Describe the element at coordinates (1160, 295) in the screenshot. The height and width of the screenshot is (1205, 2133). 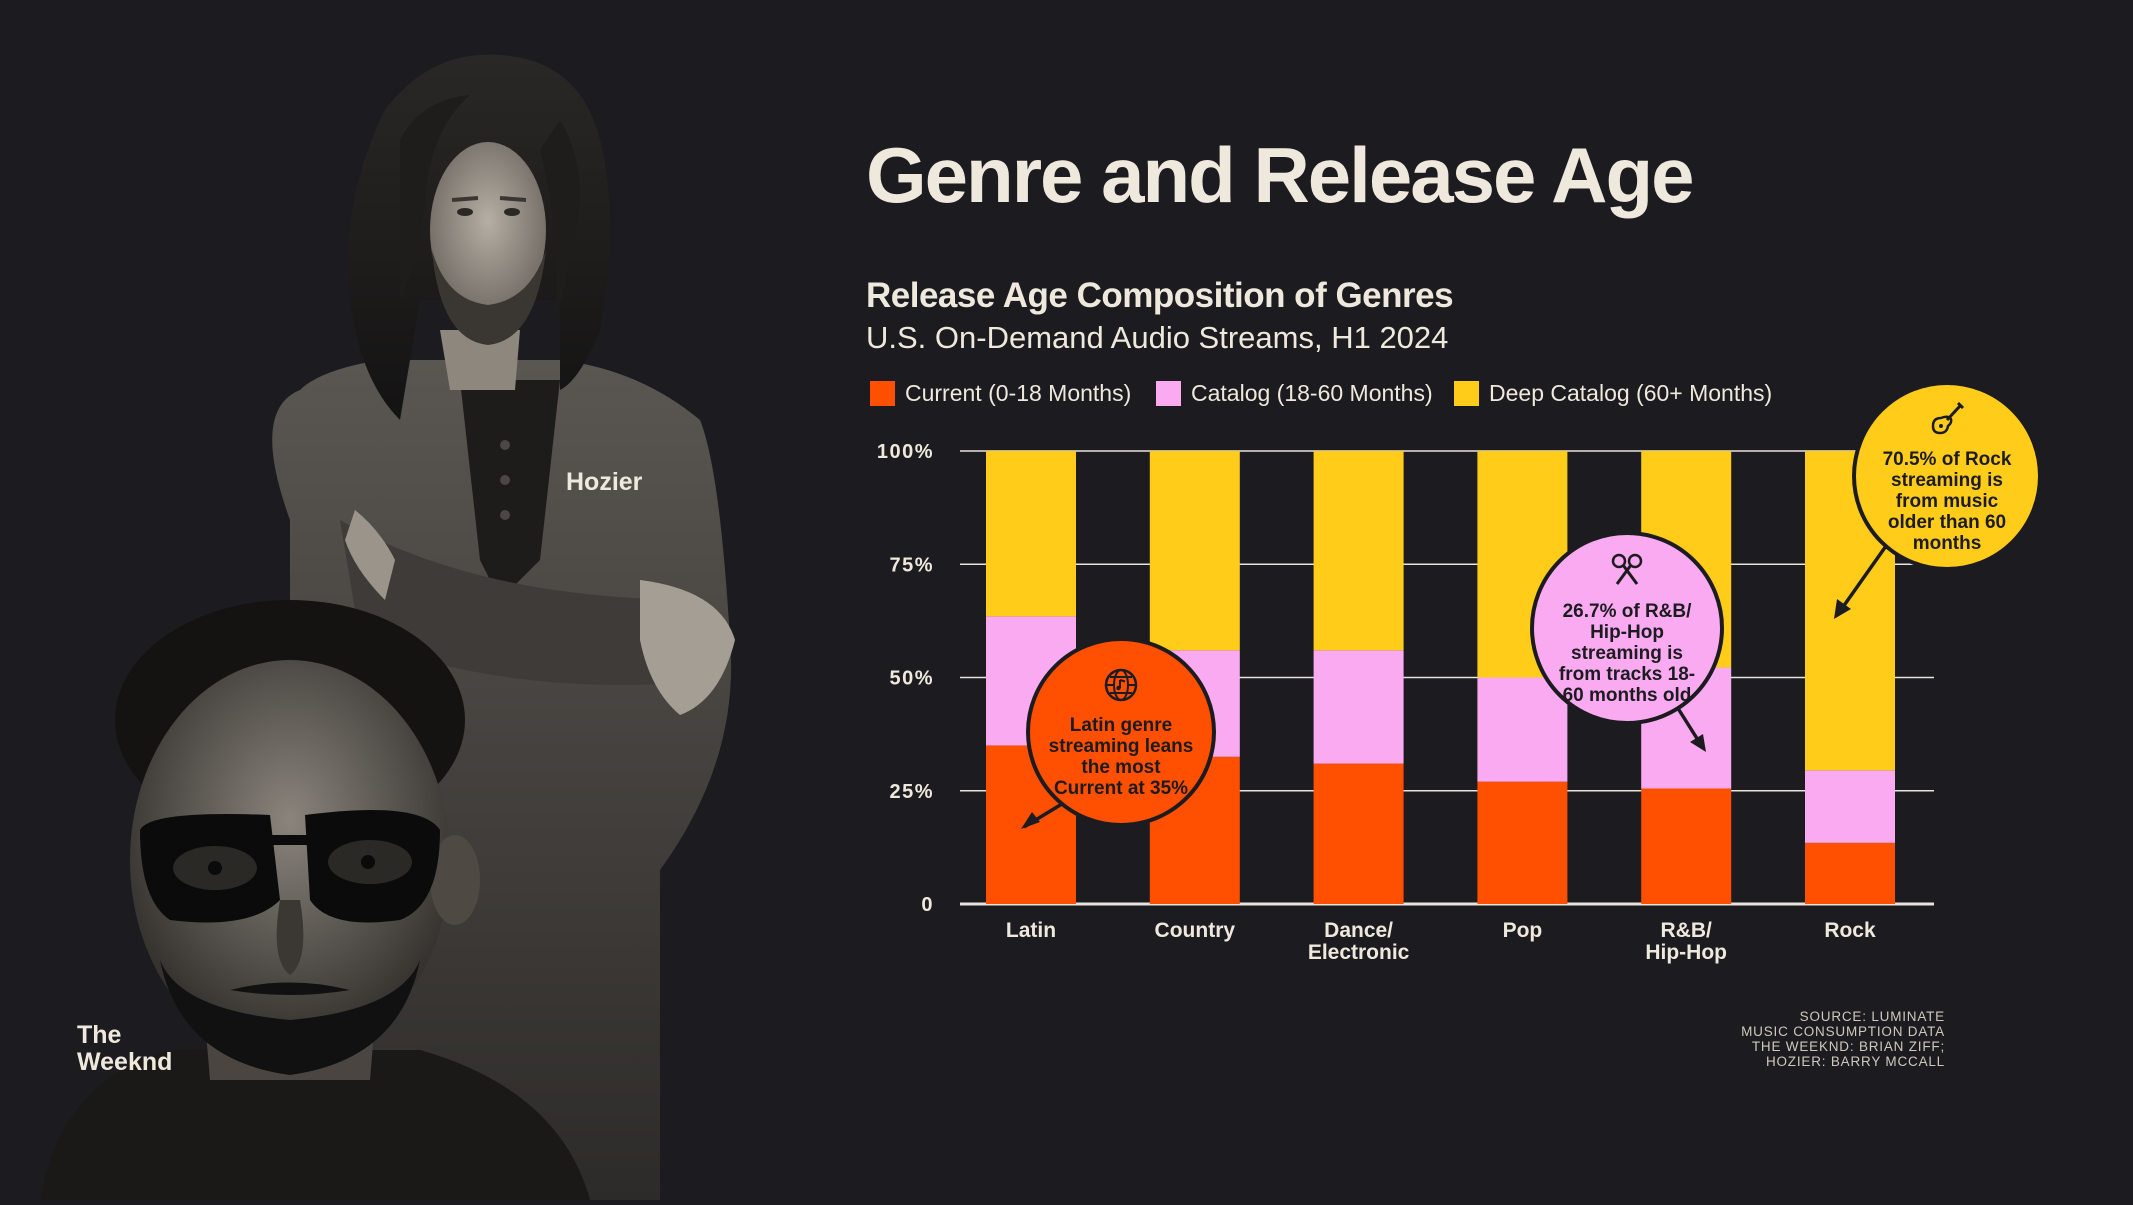
I see `chart-title: Release Age Composition of Genres` at that location.